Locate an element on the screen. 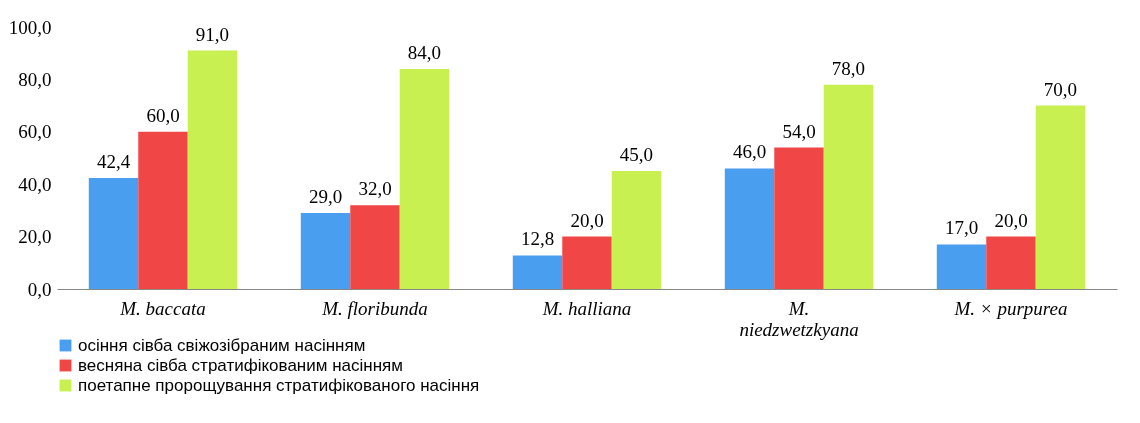 The height and width of the screenshot is (423, 1140). data-label: 17,0 is located at coordinates (961, 228).